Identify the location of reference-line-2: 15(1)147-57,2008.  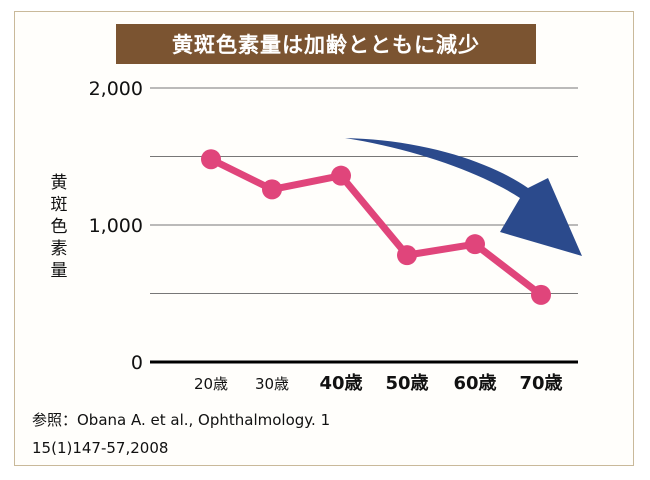
(100, 448).